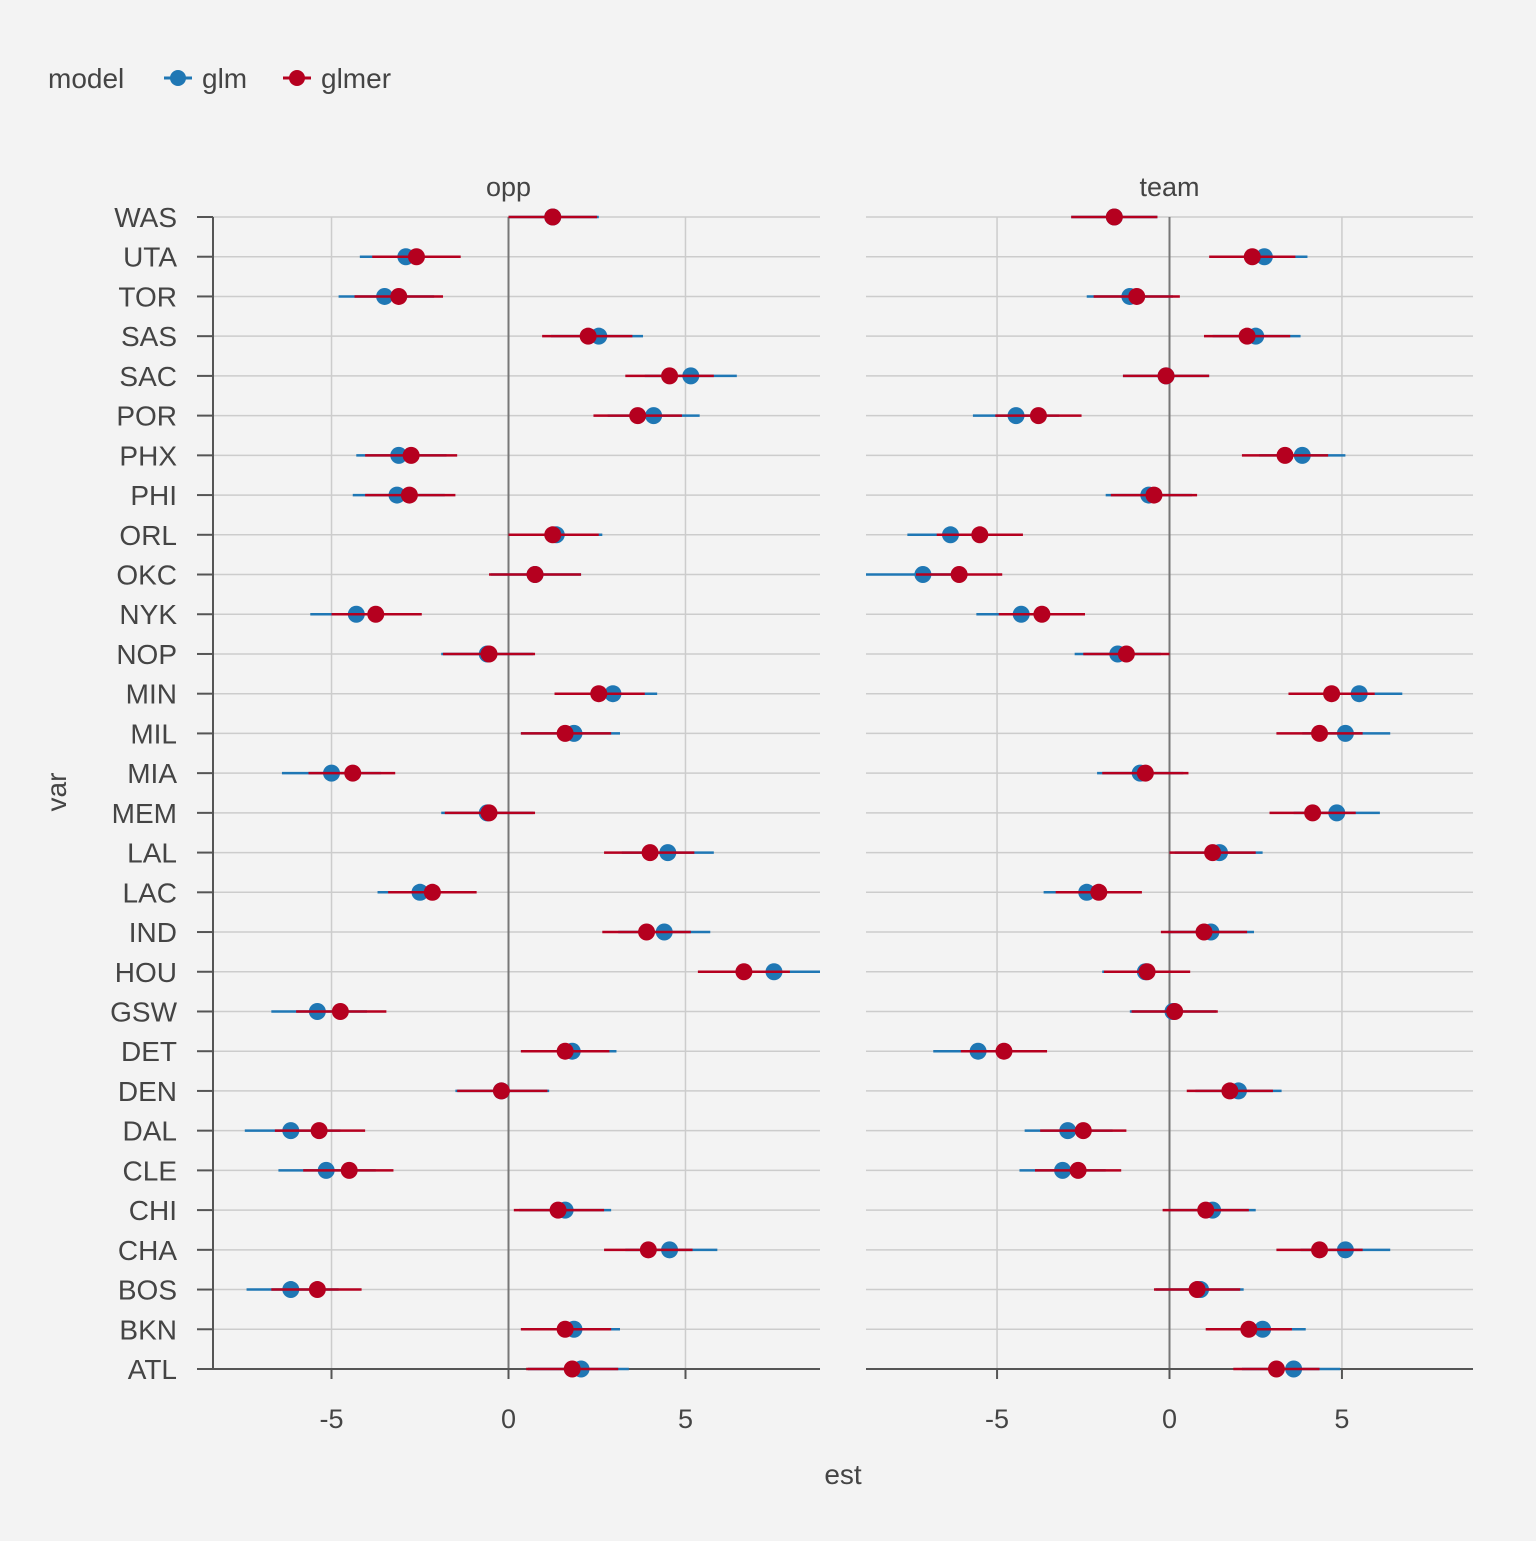 This screenshot has width=1536, height=1541. Describe the element at coordinates (153, 495) in the screenshot. I see `y-tick-label: PHI` at that location.